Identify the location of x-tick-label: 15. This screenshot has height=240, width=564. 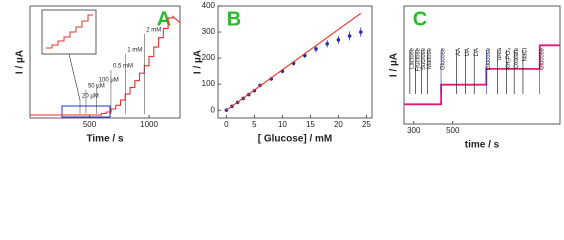
(310, 124).